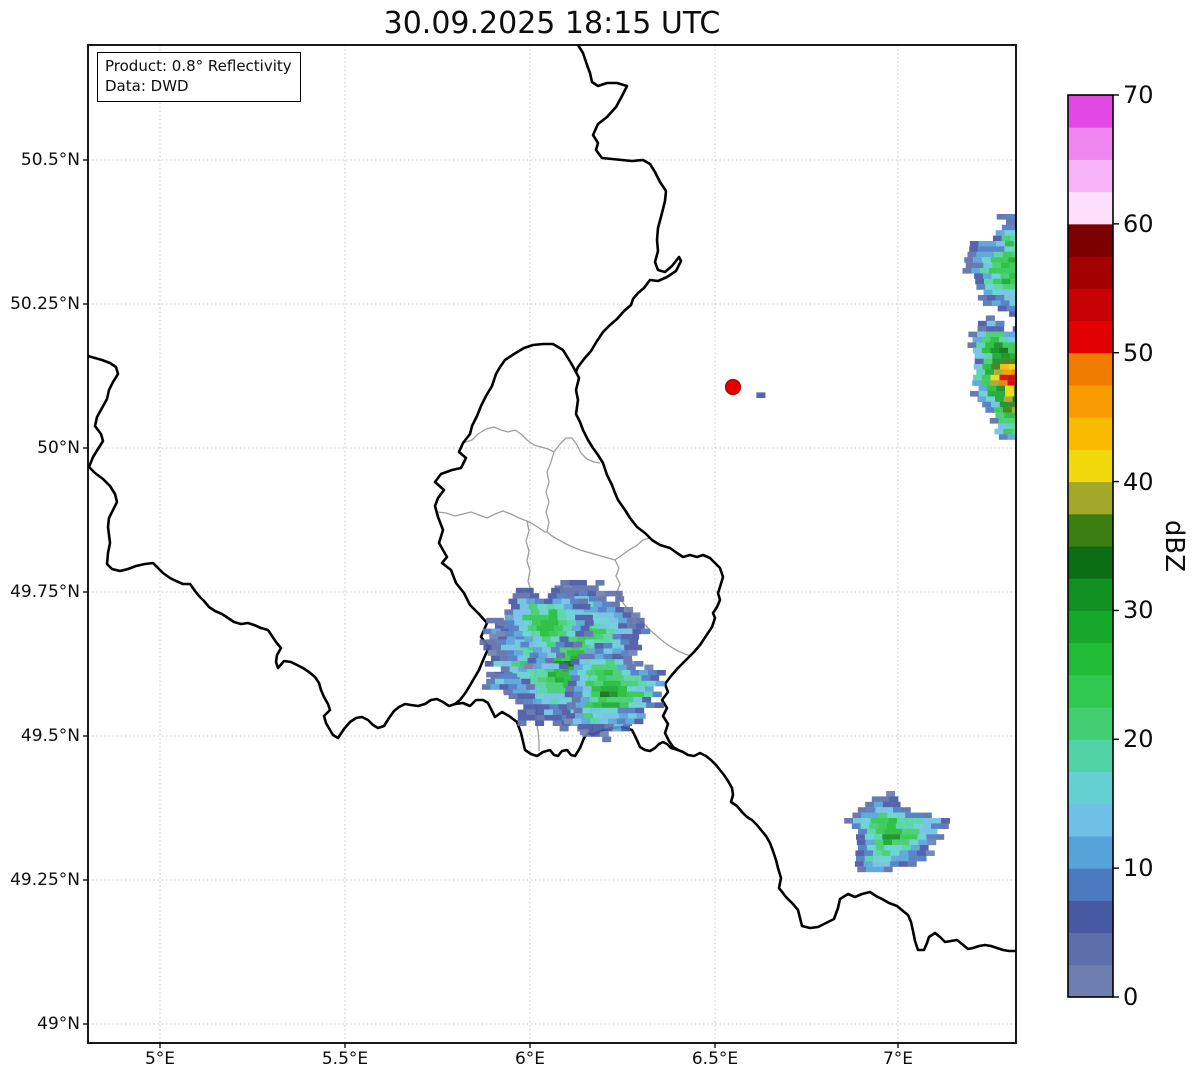 The image size is (1202, 1081). I want to click on x-tick-label: 6.5°E, so click(715, 1059).